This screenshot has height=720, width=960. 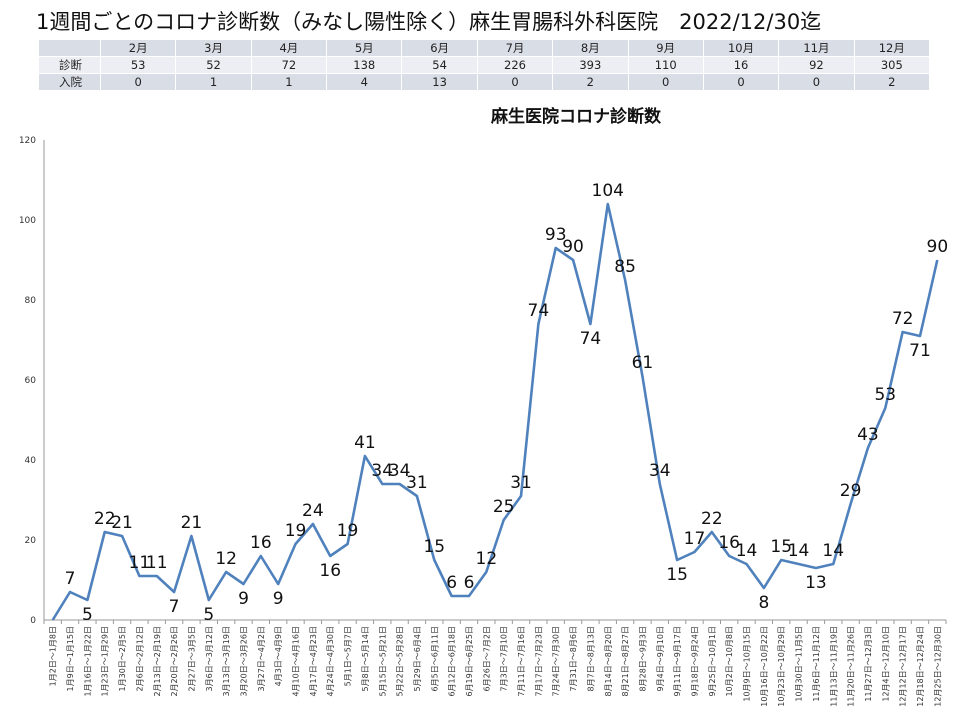 What do you see at coordinates (69, 82) in the screenshot?
I see `row-label: 入院` at bounding box center [69, 82].